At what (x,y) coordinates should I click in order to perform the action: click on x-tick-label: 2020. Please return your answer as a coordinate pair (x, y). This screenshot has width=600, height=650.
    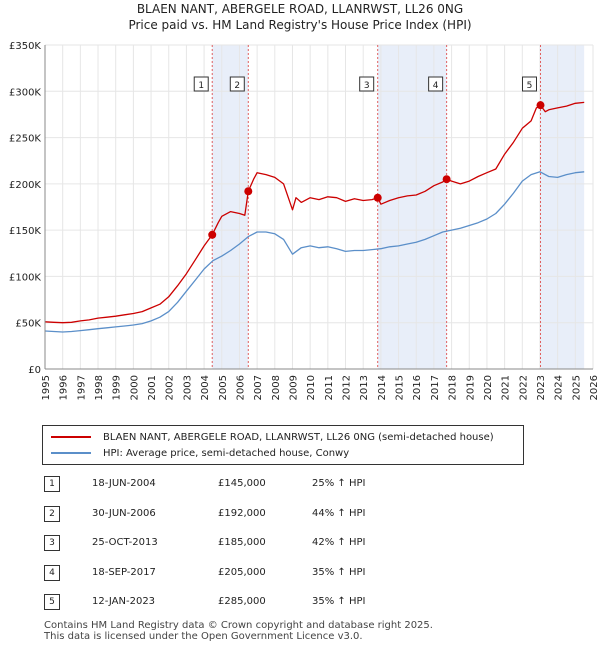
    Looking at the image, I should click on (488, 387).